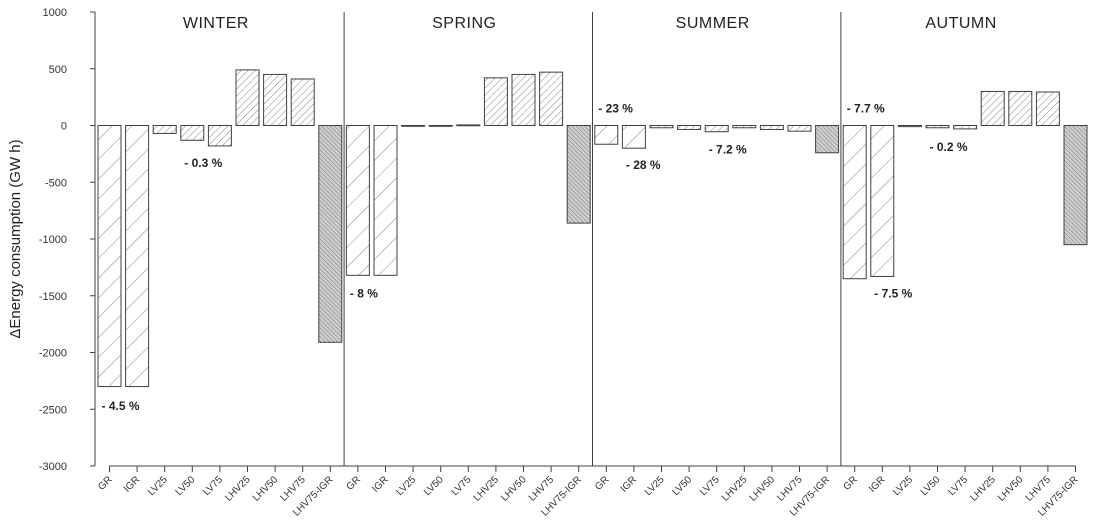 This screenshot has width=1096, height=529. I want to click on panel-title: WINTER, so click(216, 23).